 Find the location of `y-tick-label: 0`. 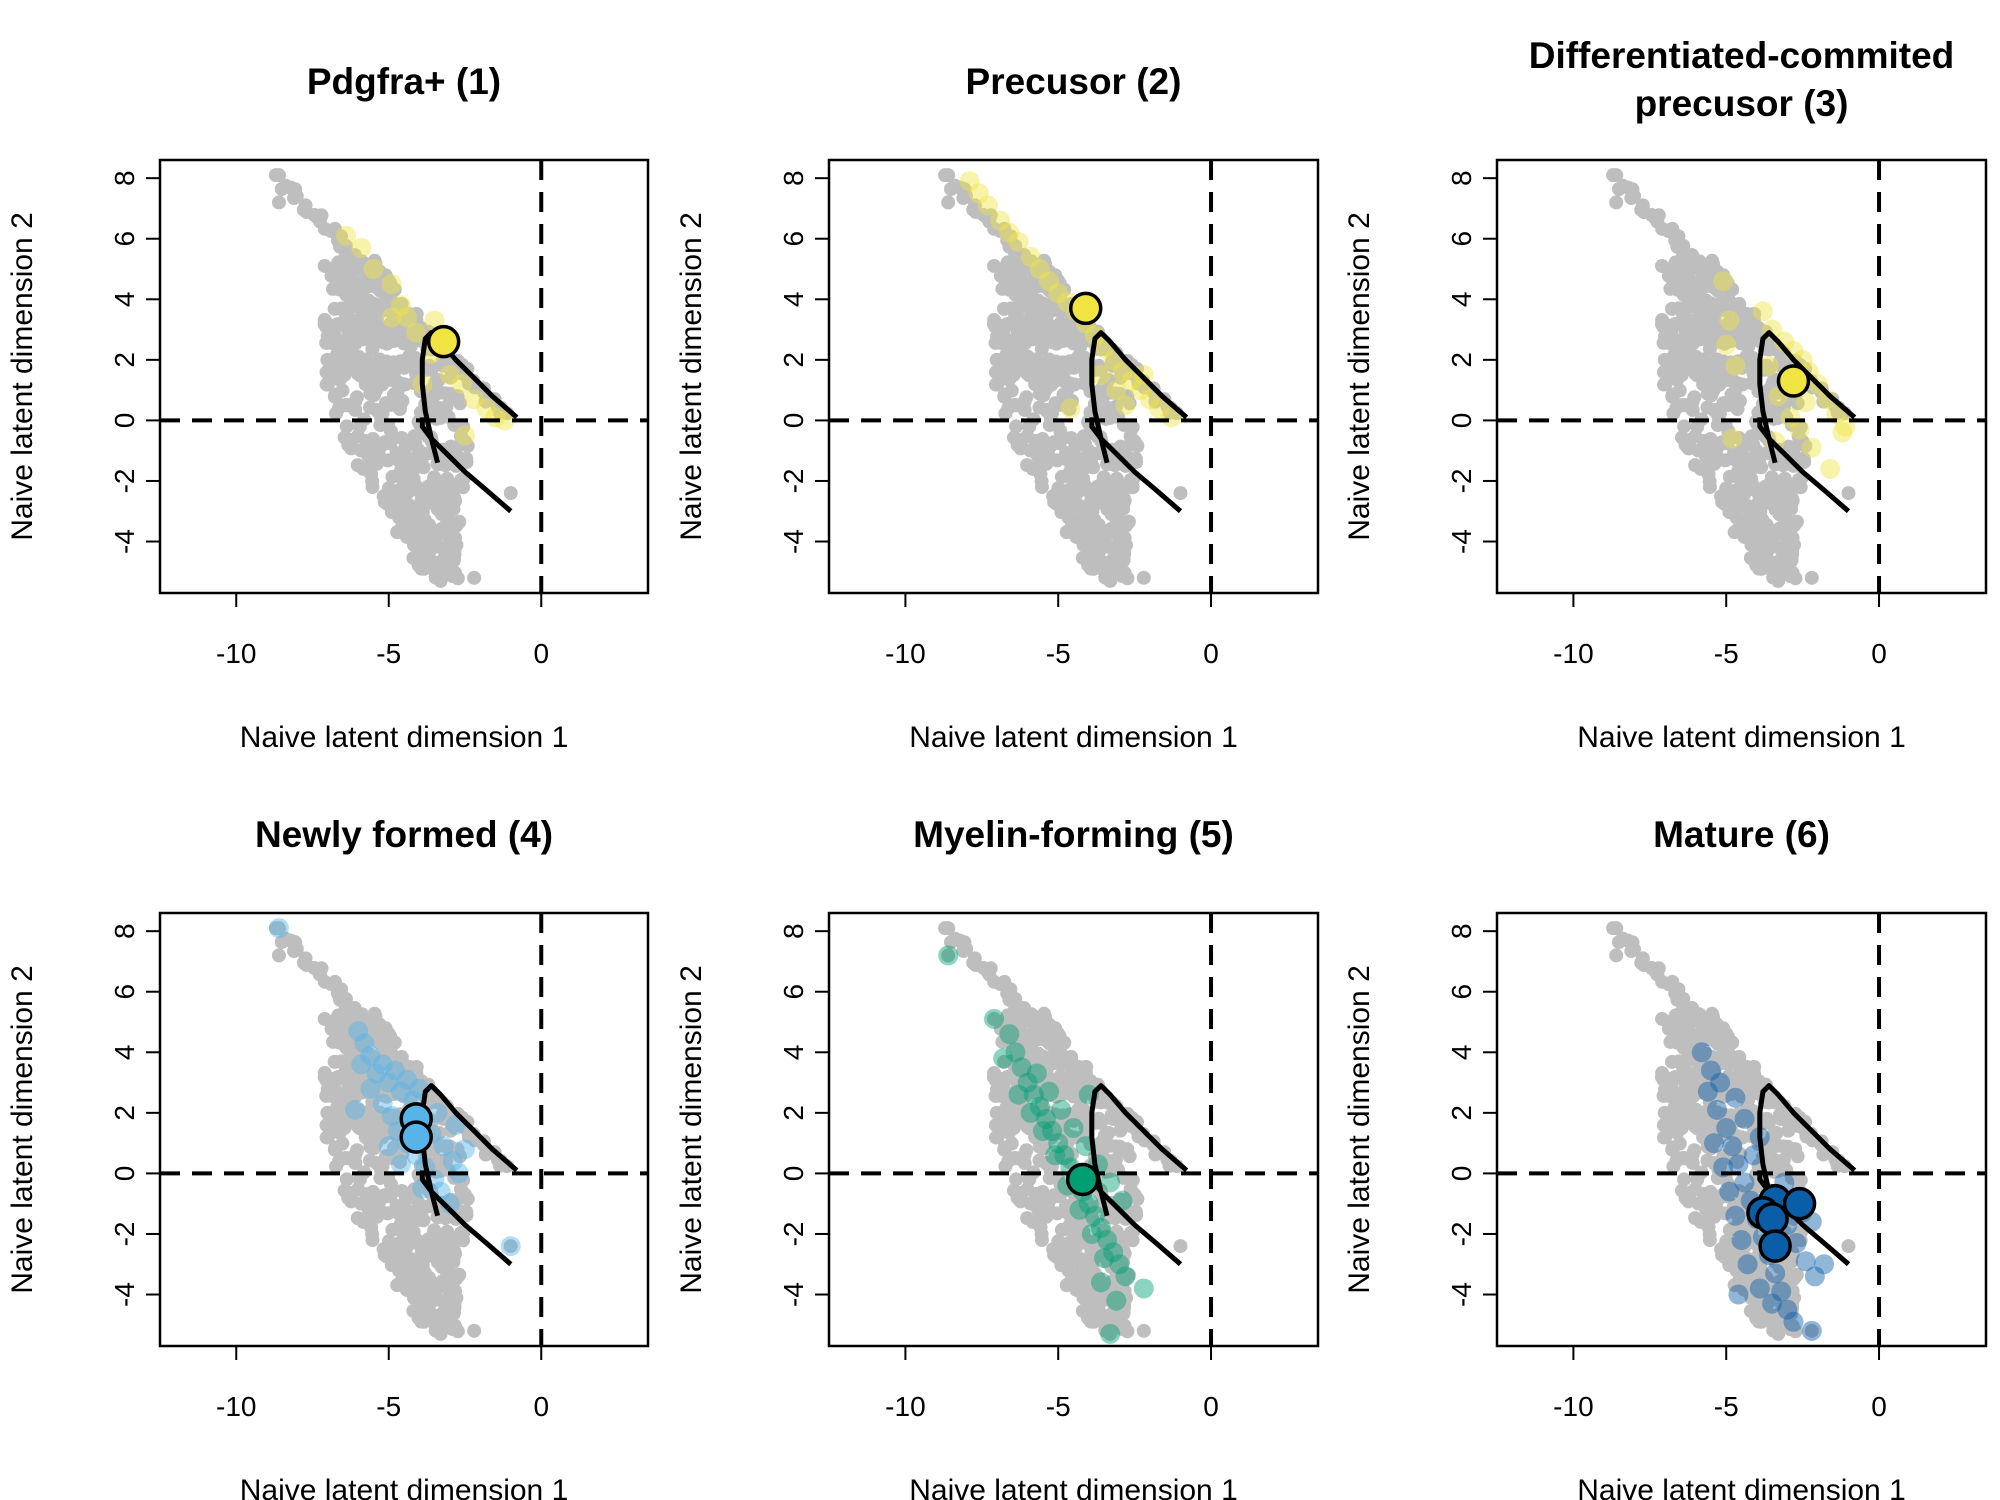

y-tick-label: 0 is located at coordinates (1461, 421).